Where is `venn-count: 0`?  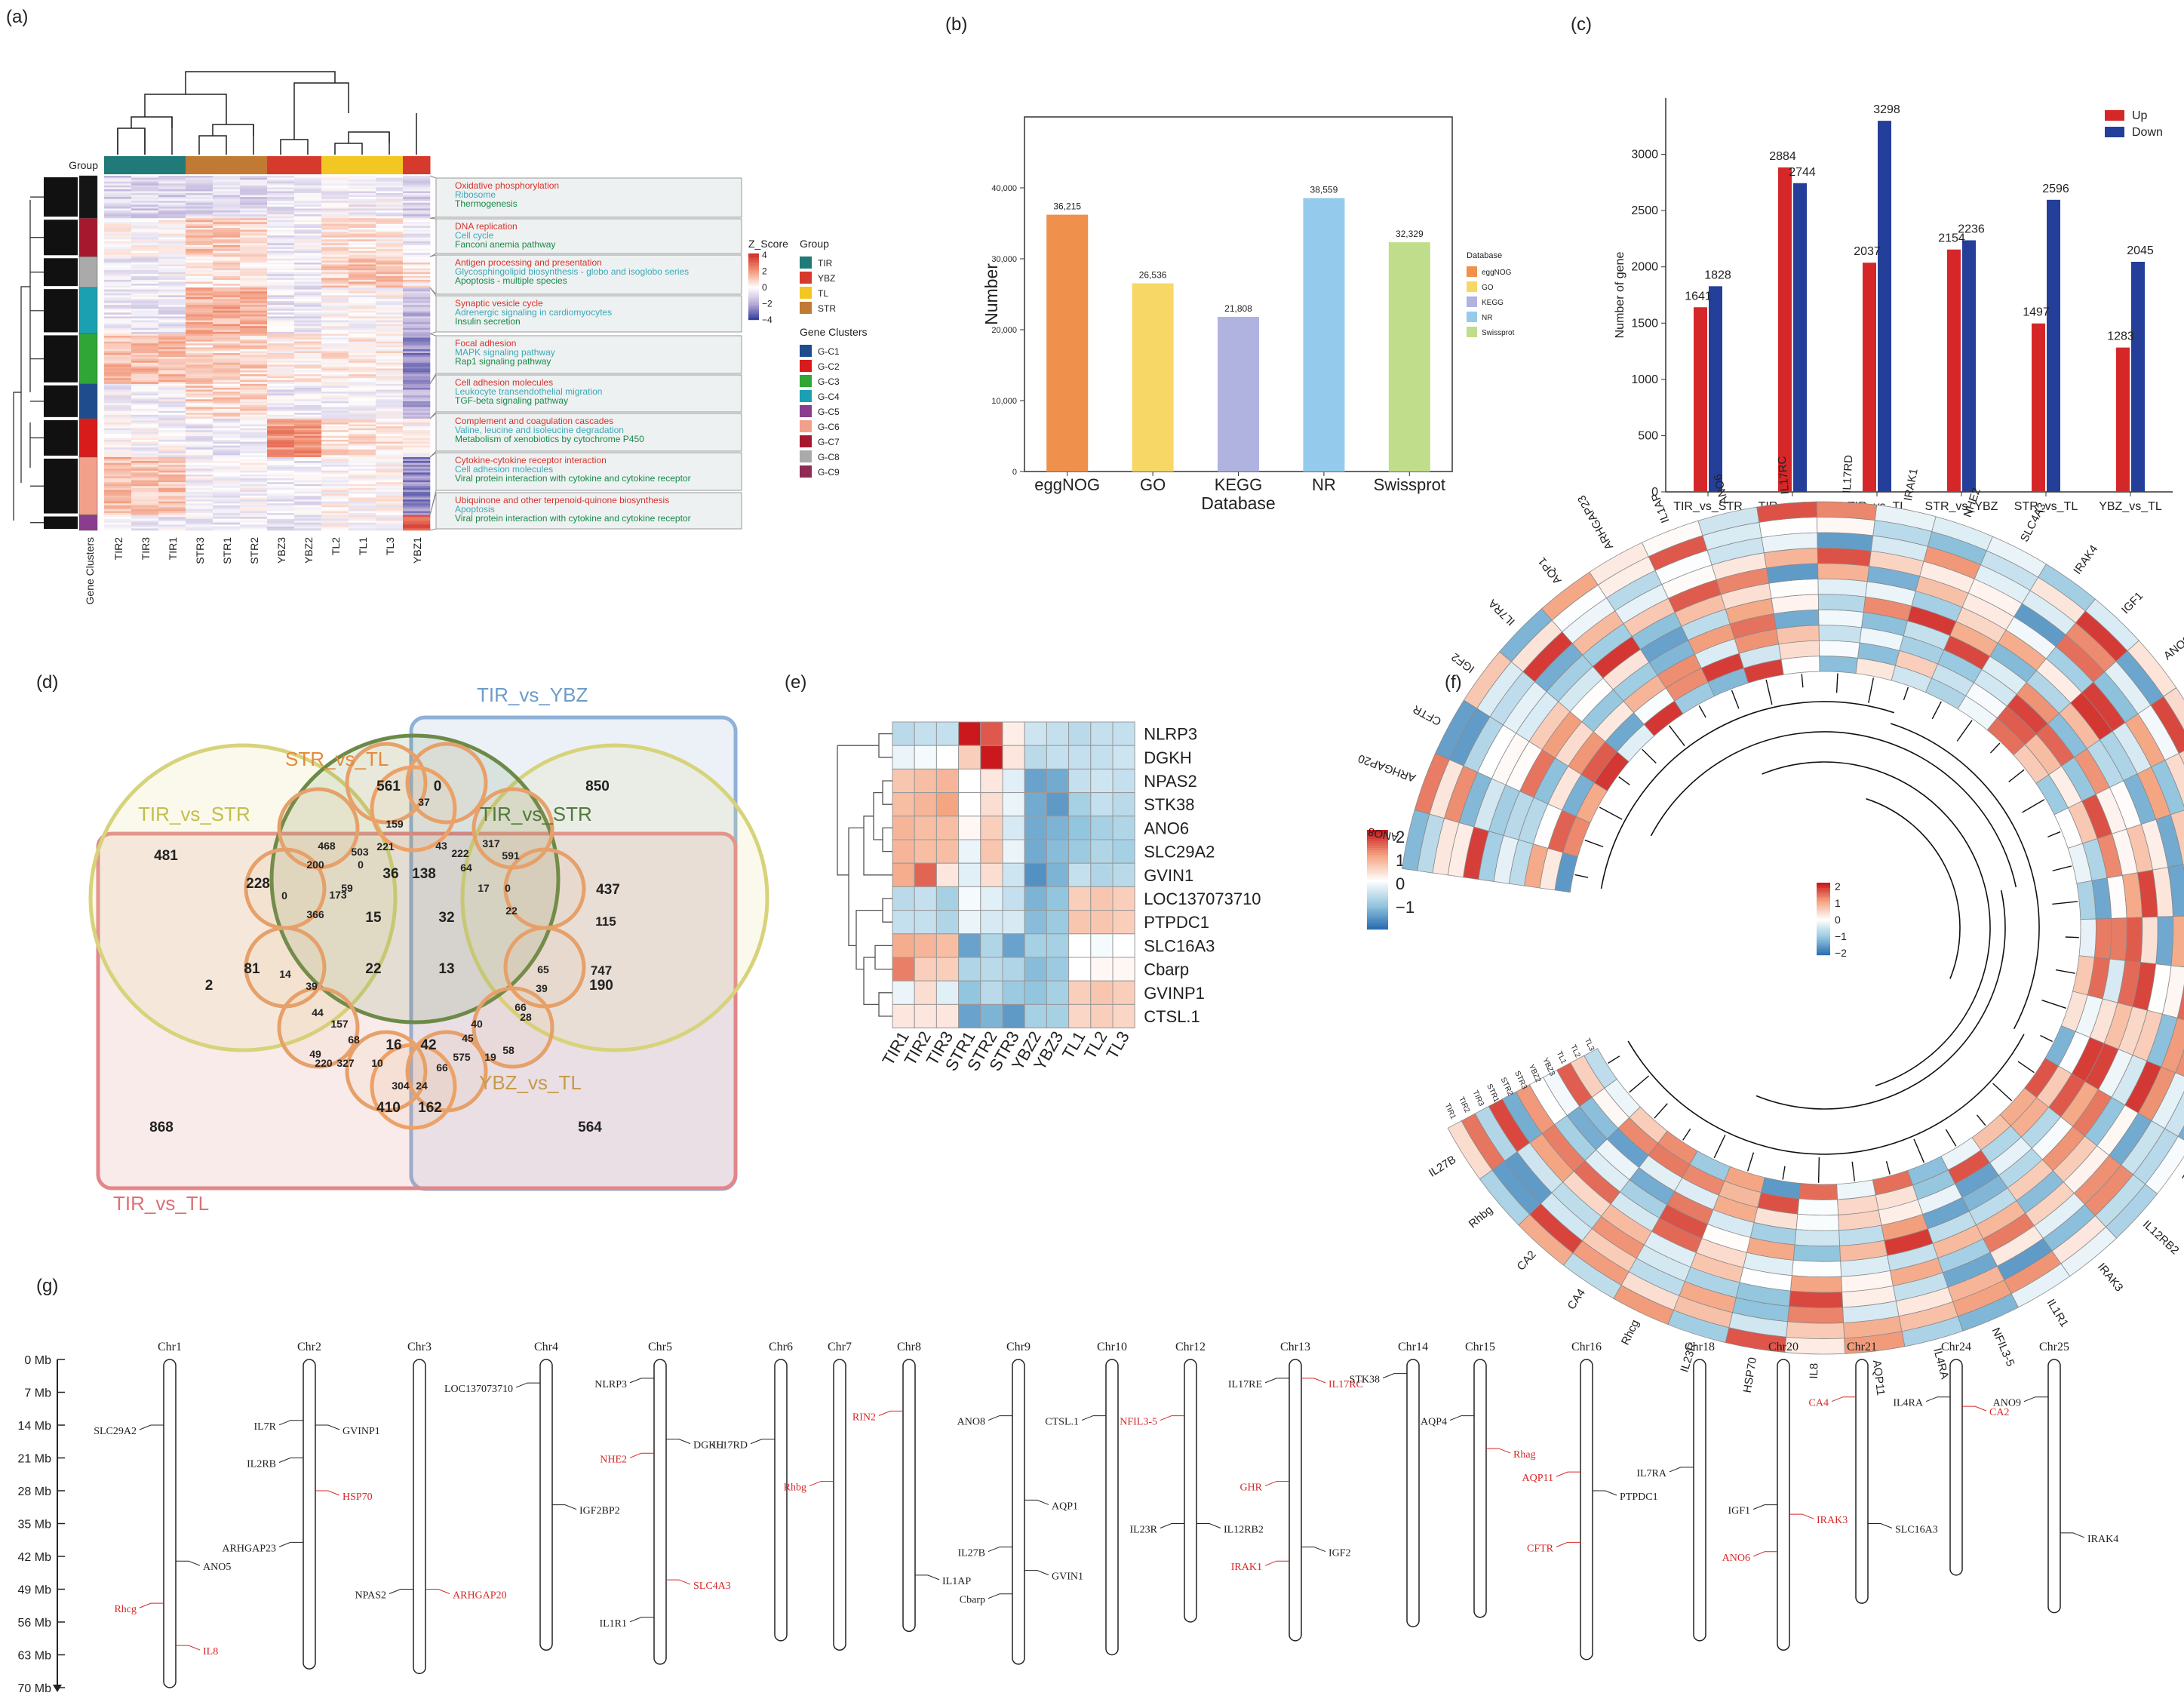 venn-count: 0 is located at coordinates (438, 786).